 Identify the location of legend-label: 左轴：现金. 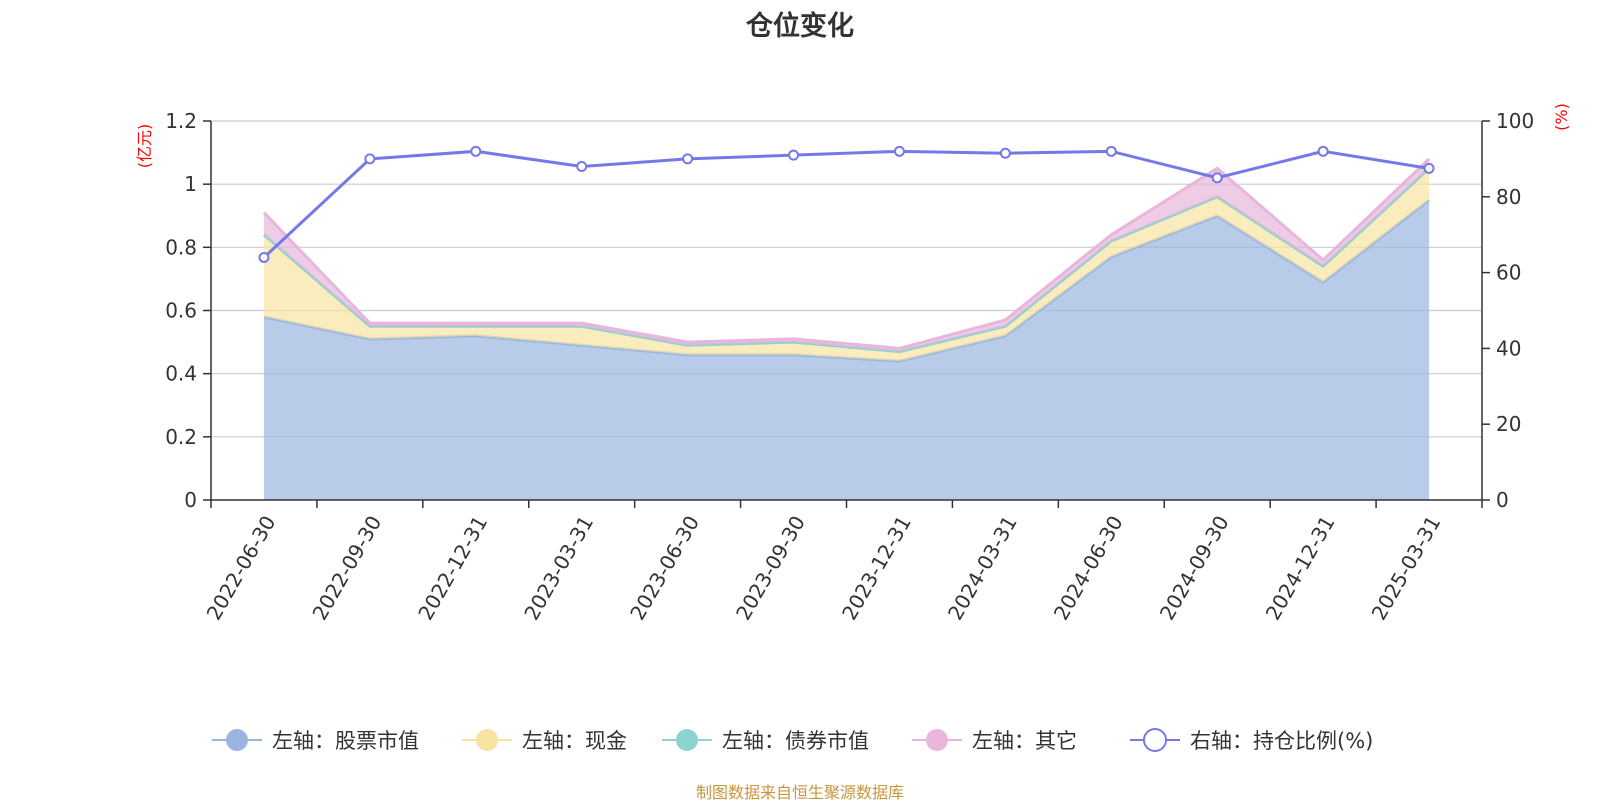
(574, 741).